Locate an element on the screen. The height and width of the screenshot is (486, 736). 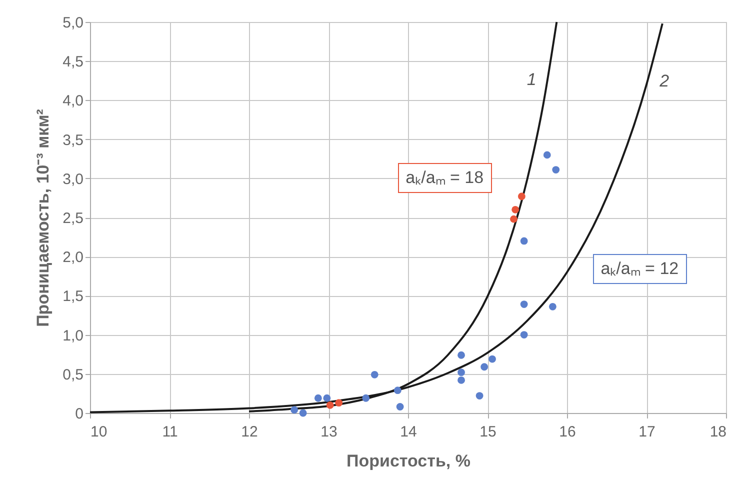
x-tick-label: 18 is located at coordinates (718, 432).